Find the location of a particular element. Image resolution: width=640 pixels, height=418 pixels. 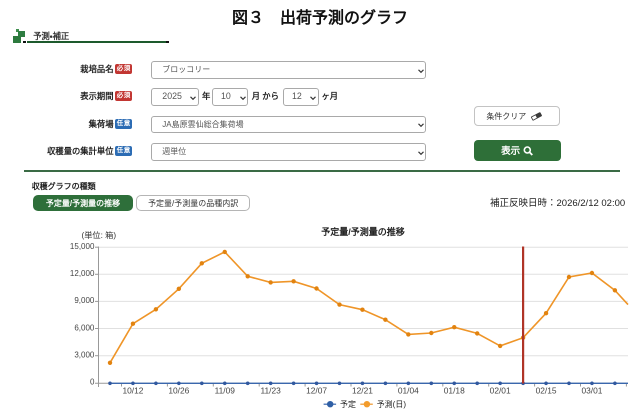

svg-text: (単位: 箱) is located at coordinates (99, 235).